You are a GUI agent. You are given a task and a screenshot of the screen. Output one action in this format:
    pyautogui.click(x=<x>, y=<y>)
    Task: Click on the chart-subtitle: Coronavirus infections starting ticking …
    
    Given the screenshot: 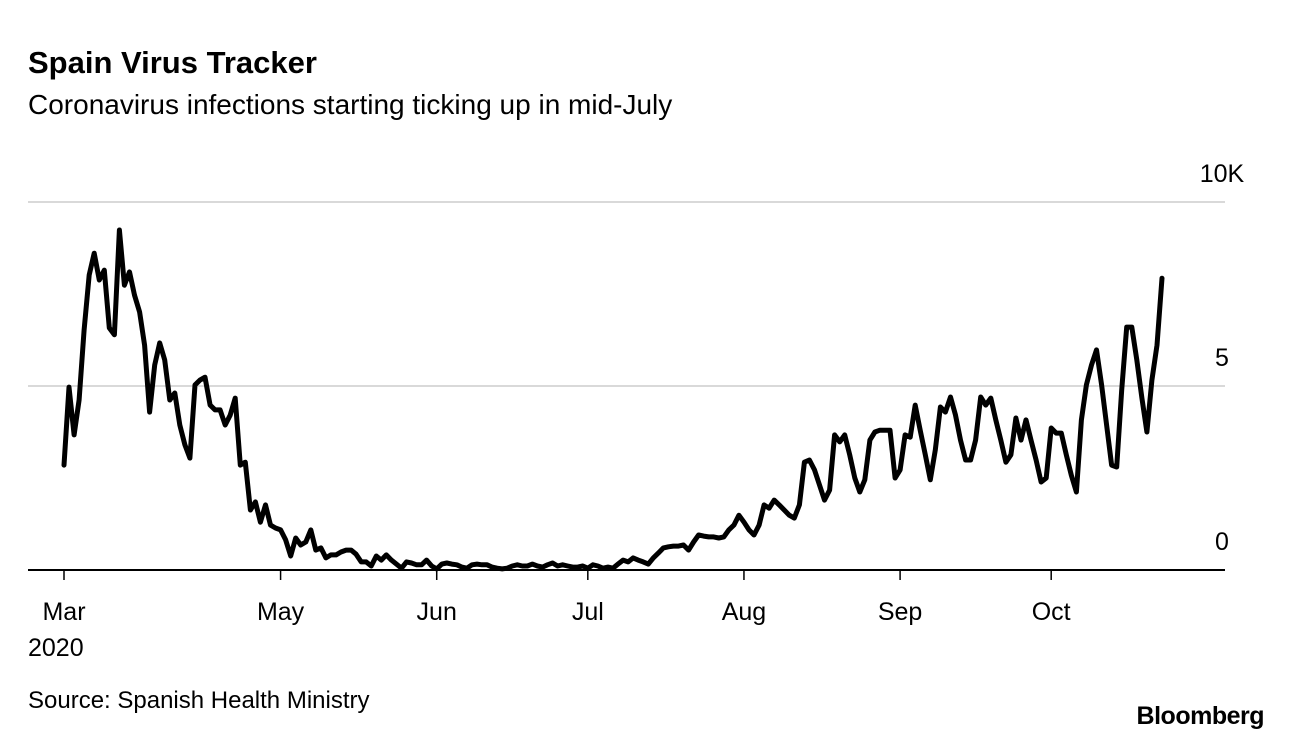 What is the action you would take?
    pyautogui.click(x=350, y=104)
    